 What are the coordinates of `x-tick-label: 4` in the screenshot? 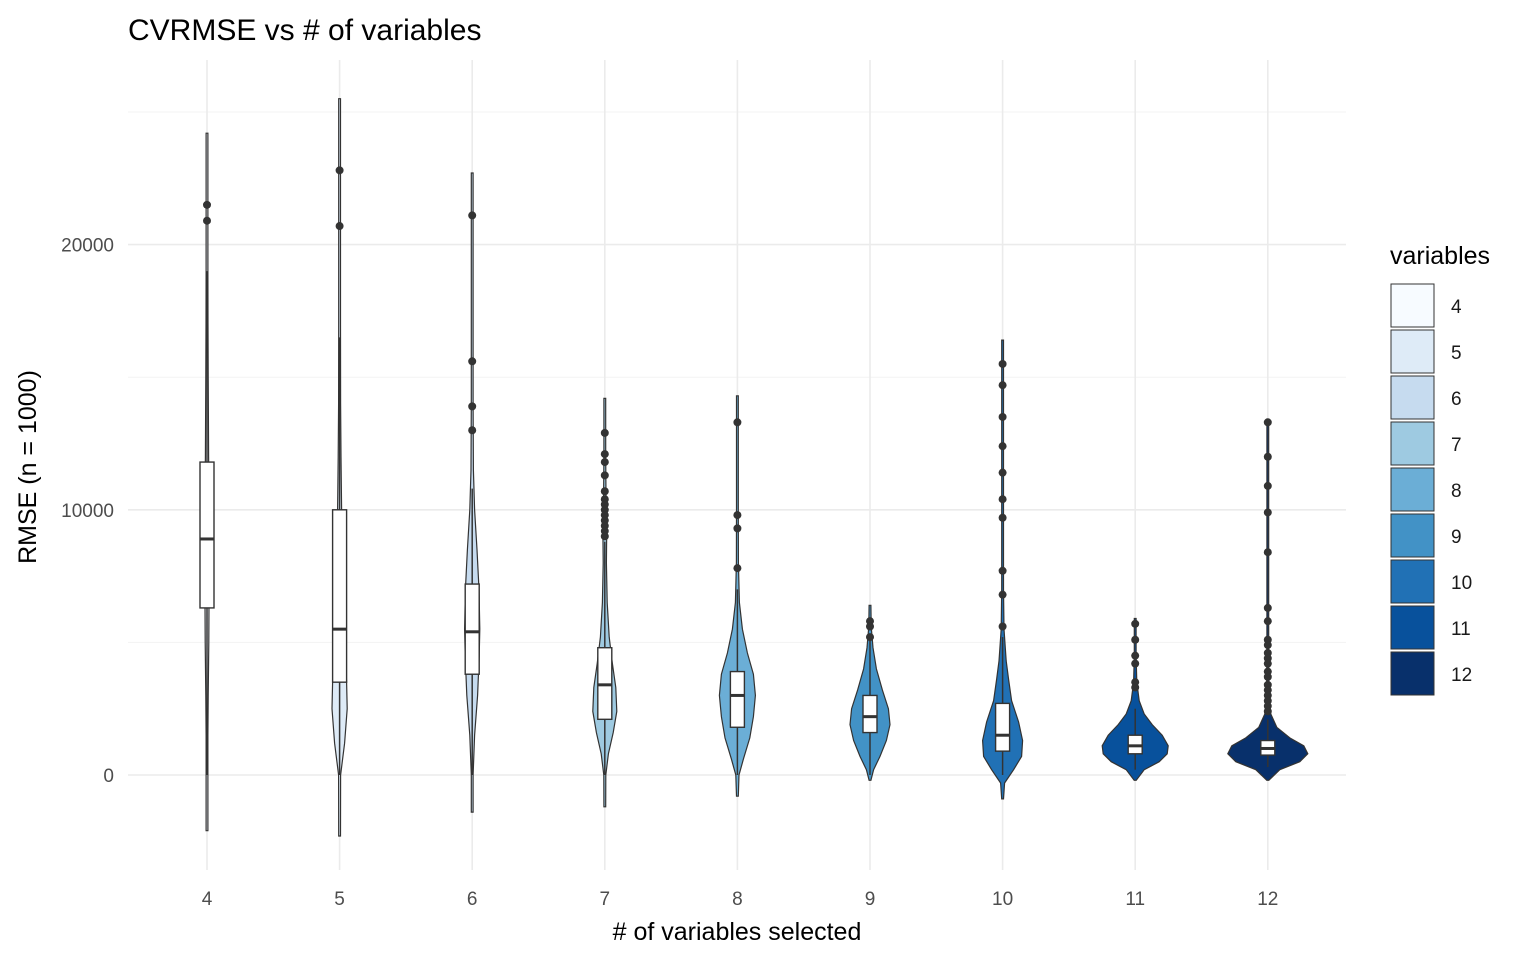 It's located at (207, 899).